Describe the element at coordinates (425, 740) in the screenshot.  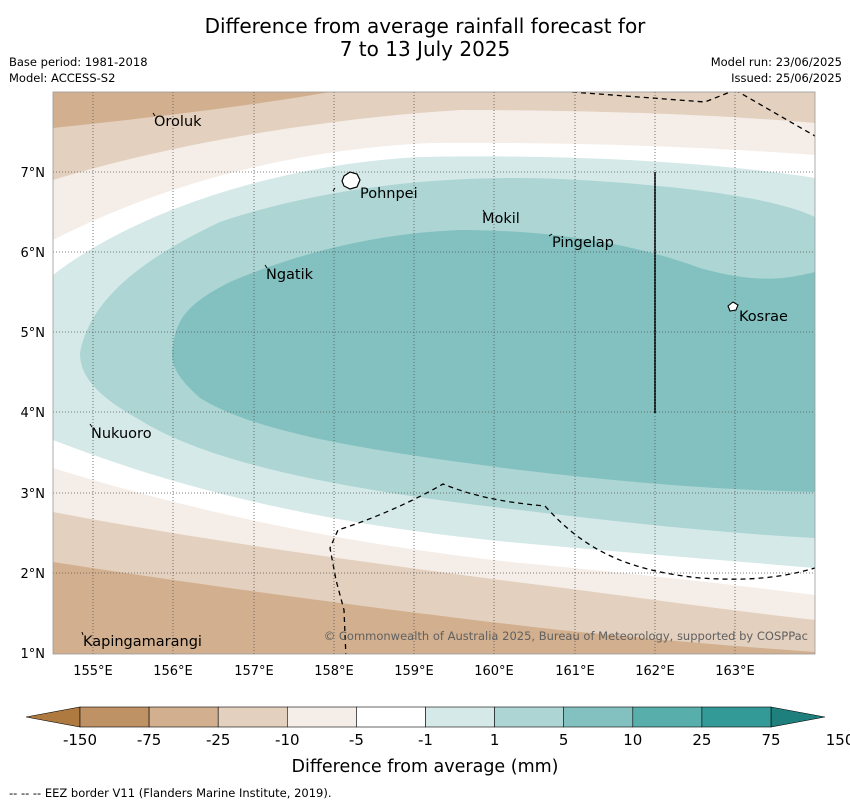
I see `colorbar-label: -1` at that location.